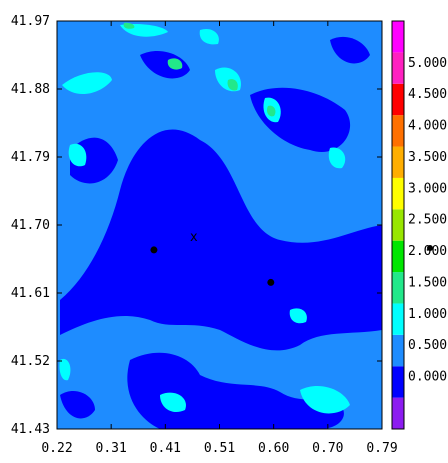 The height and width of the screenshot is (463, 448). Describe the element at coordinates (427, 345) in the screenshot. I see `colorbar-label: 0.500` at that location.